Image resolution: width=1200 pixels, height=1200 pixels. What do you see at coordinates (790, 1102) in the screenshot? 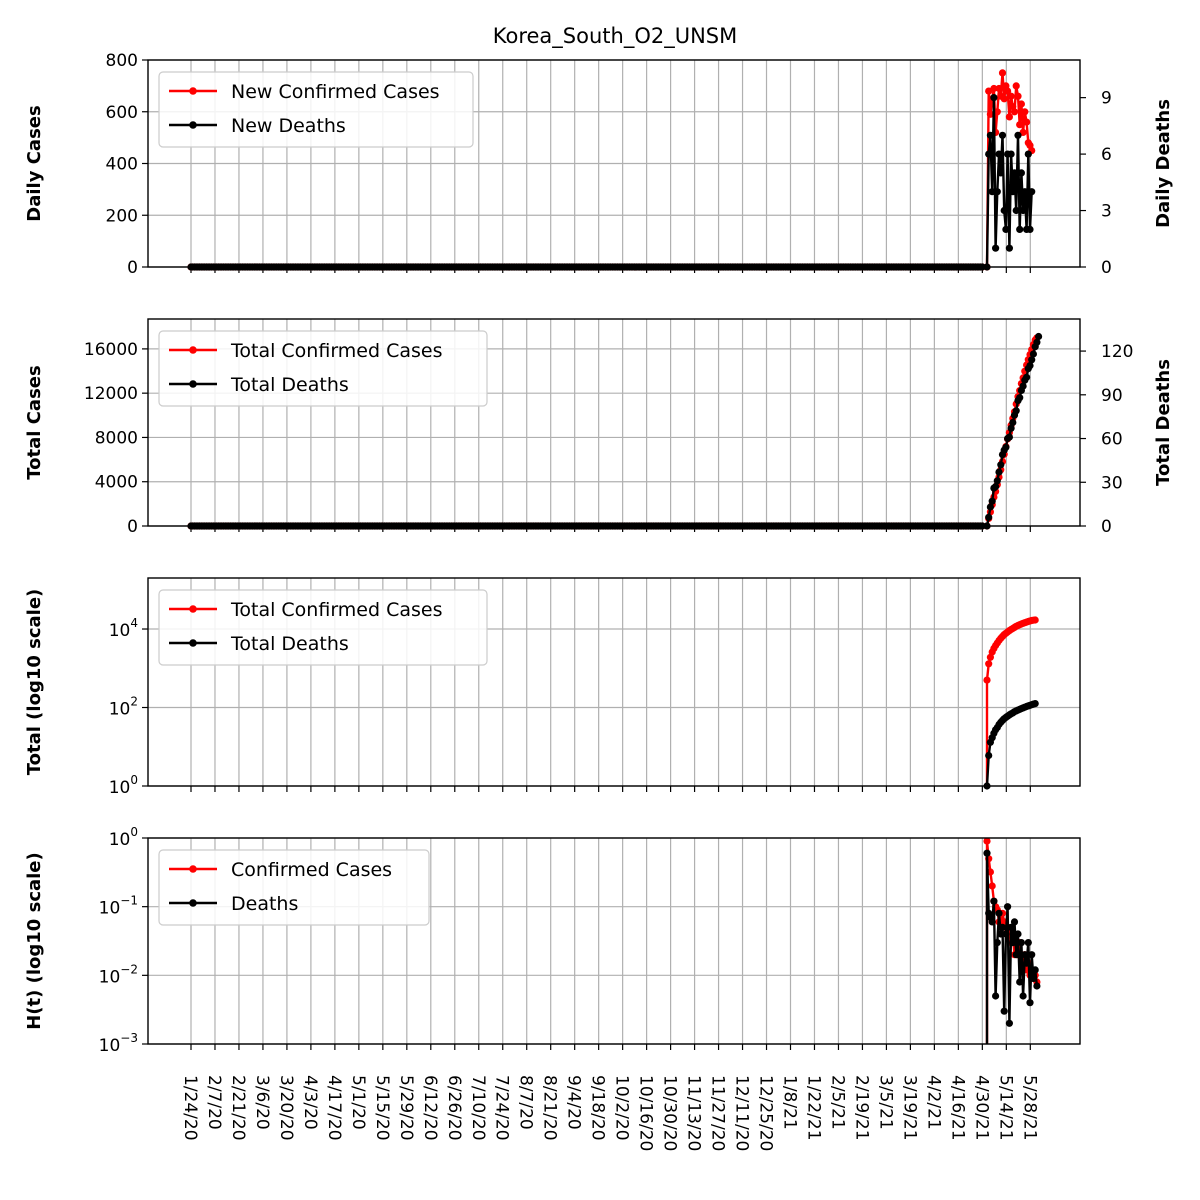
I see `x-tick-label: 1/8/21` at bounding box center [790, 1102].